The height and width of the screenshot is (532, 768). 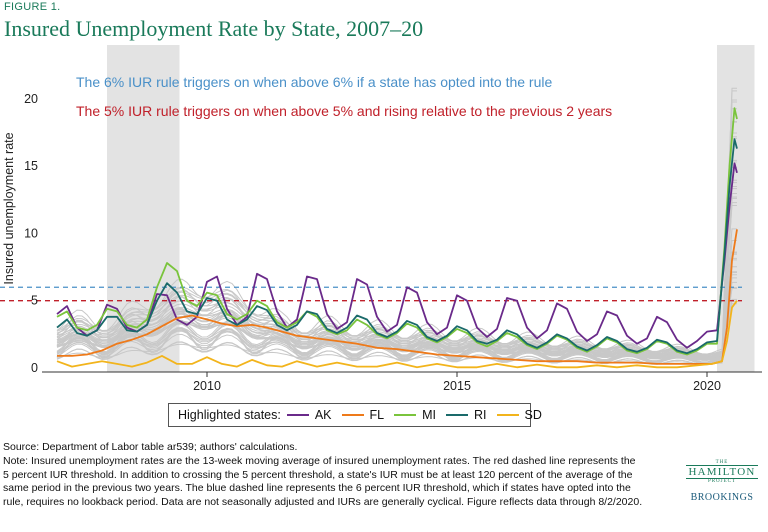 I want to click on logo-name: HAMILTON, so click(x=722, y=472).